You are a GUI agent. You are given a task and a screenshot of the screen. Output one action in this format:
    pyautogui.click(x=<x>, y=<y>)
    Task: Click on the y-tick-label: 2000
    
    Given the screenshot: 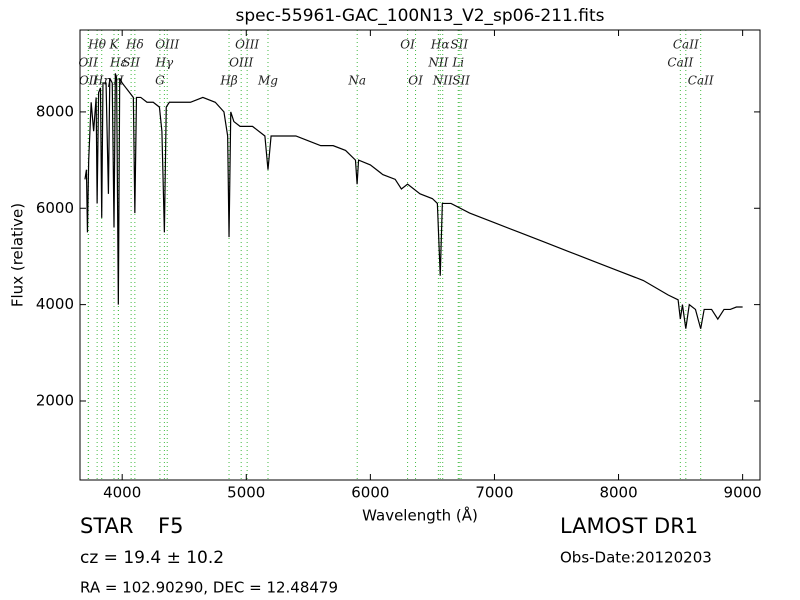 What is the action you would take?
    pyautogui.click(x=55, y=400)
    